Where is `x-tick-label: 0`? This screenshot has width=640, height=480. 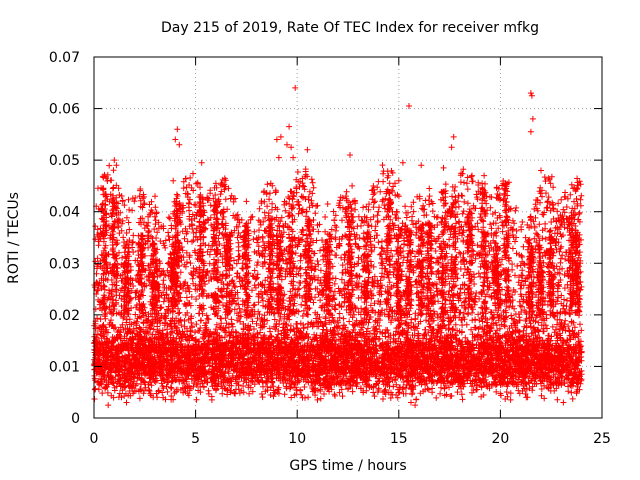 x-tick-label: 0 is located at coordinates (94, 439).